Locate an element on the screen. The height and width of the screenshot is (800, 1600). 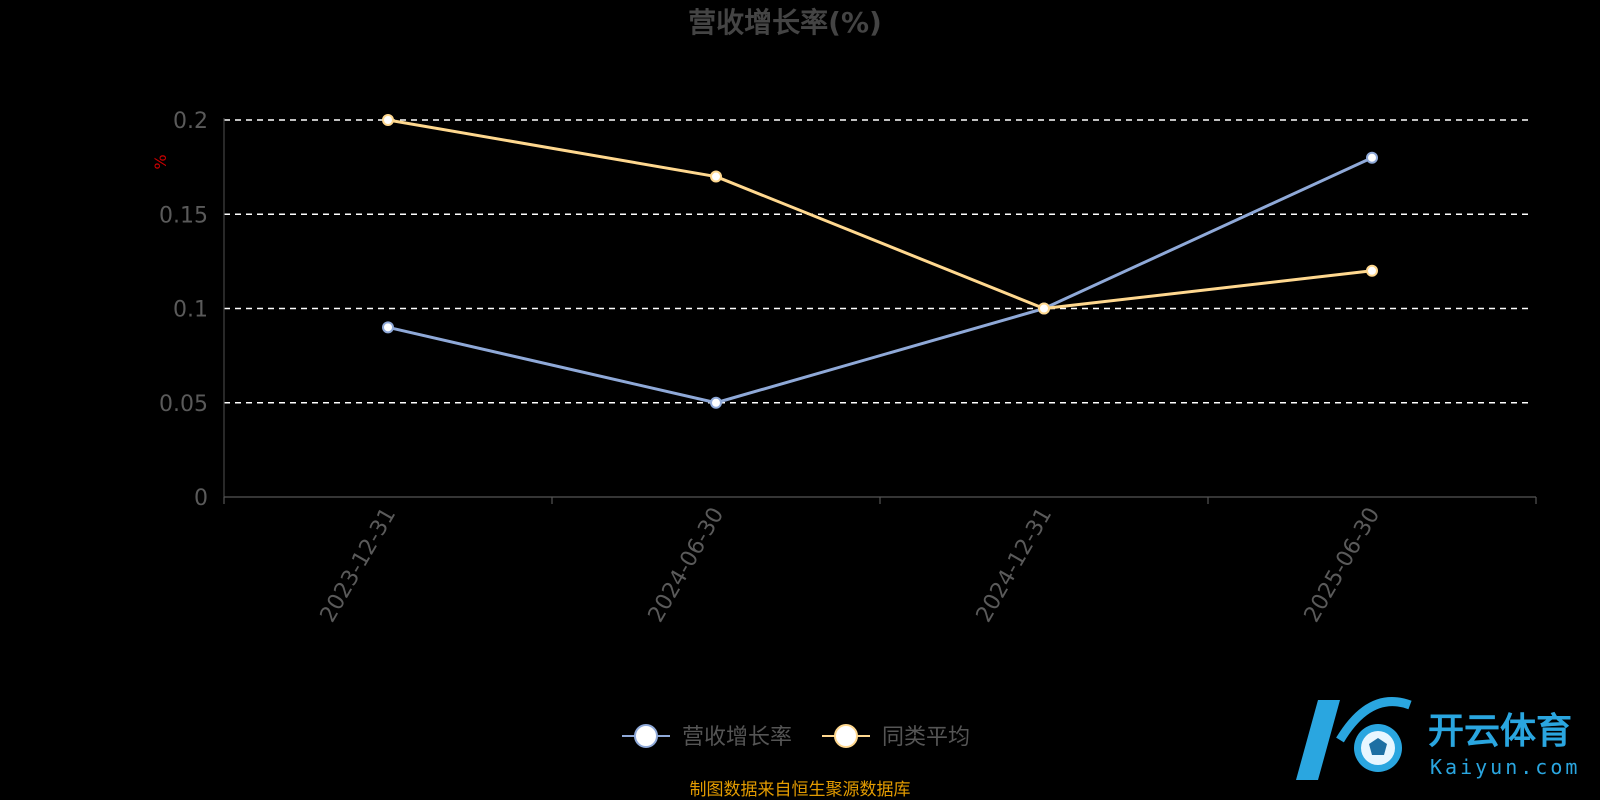
y-tick-labels: 0 0.05 0.1 0.15 0.2 is located at coordinates (183, 310).